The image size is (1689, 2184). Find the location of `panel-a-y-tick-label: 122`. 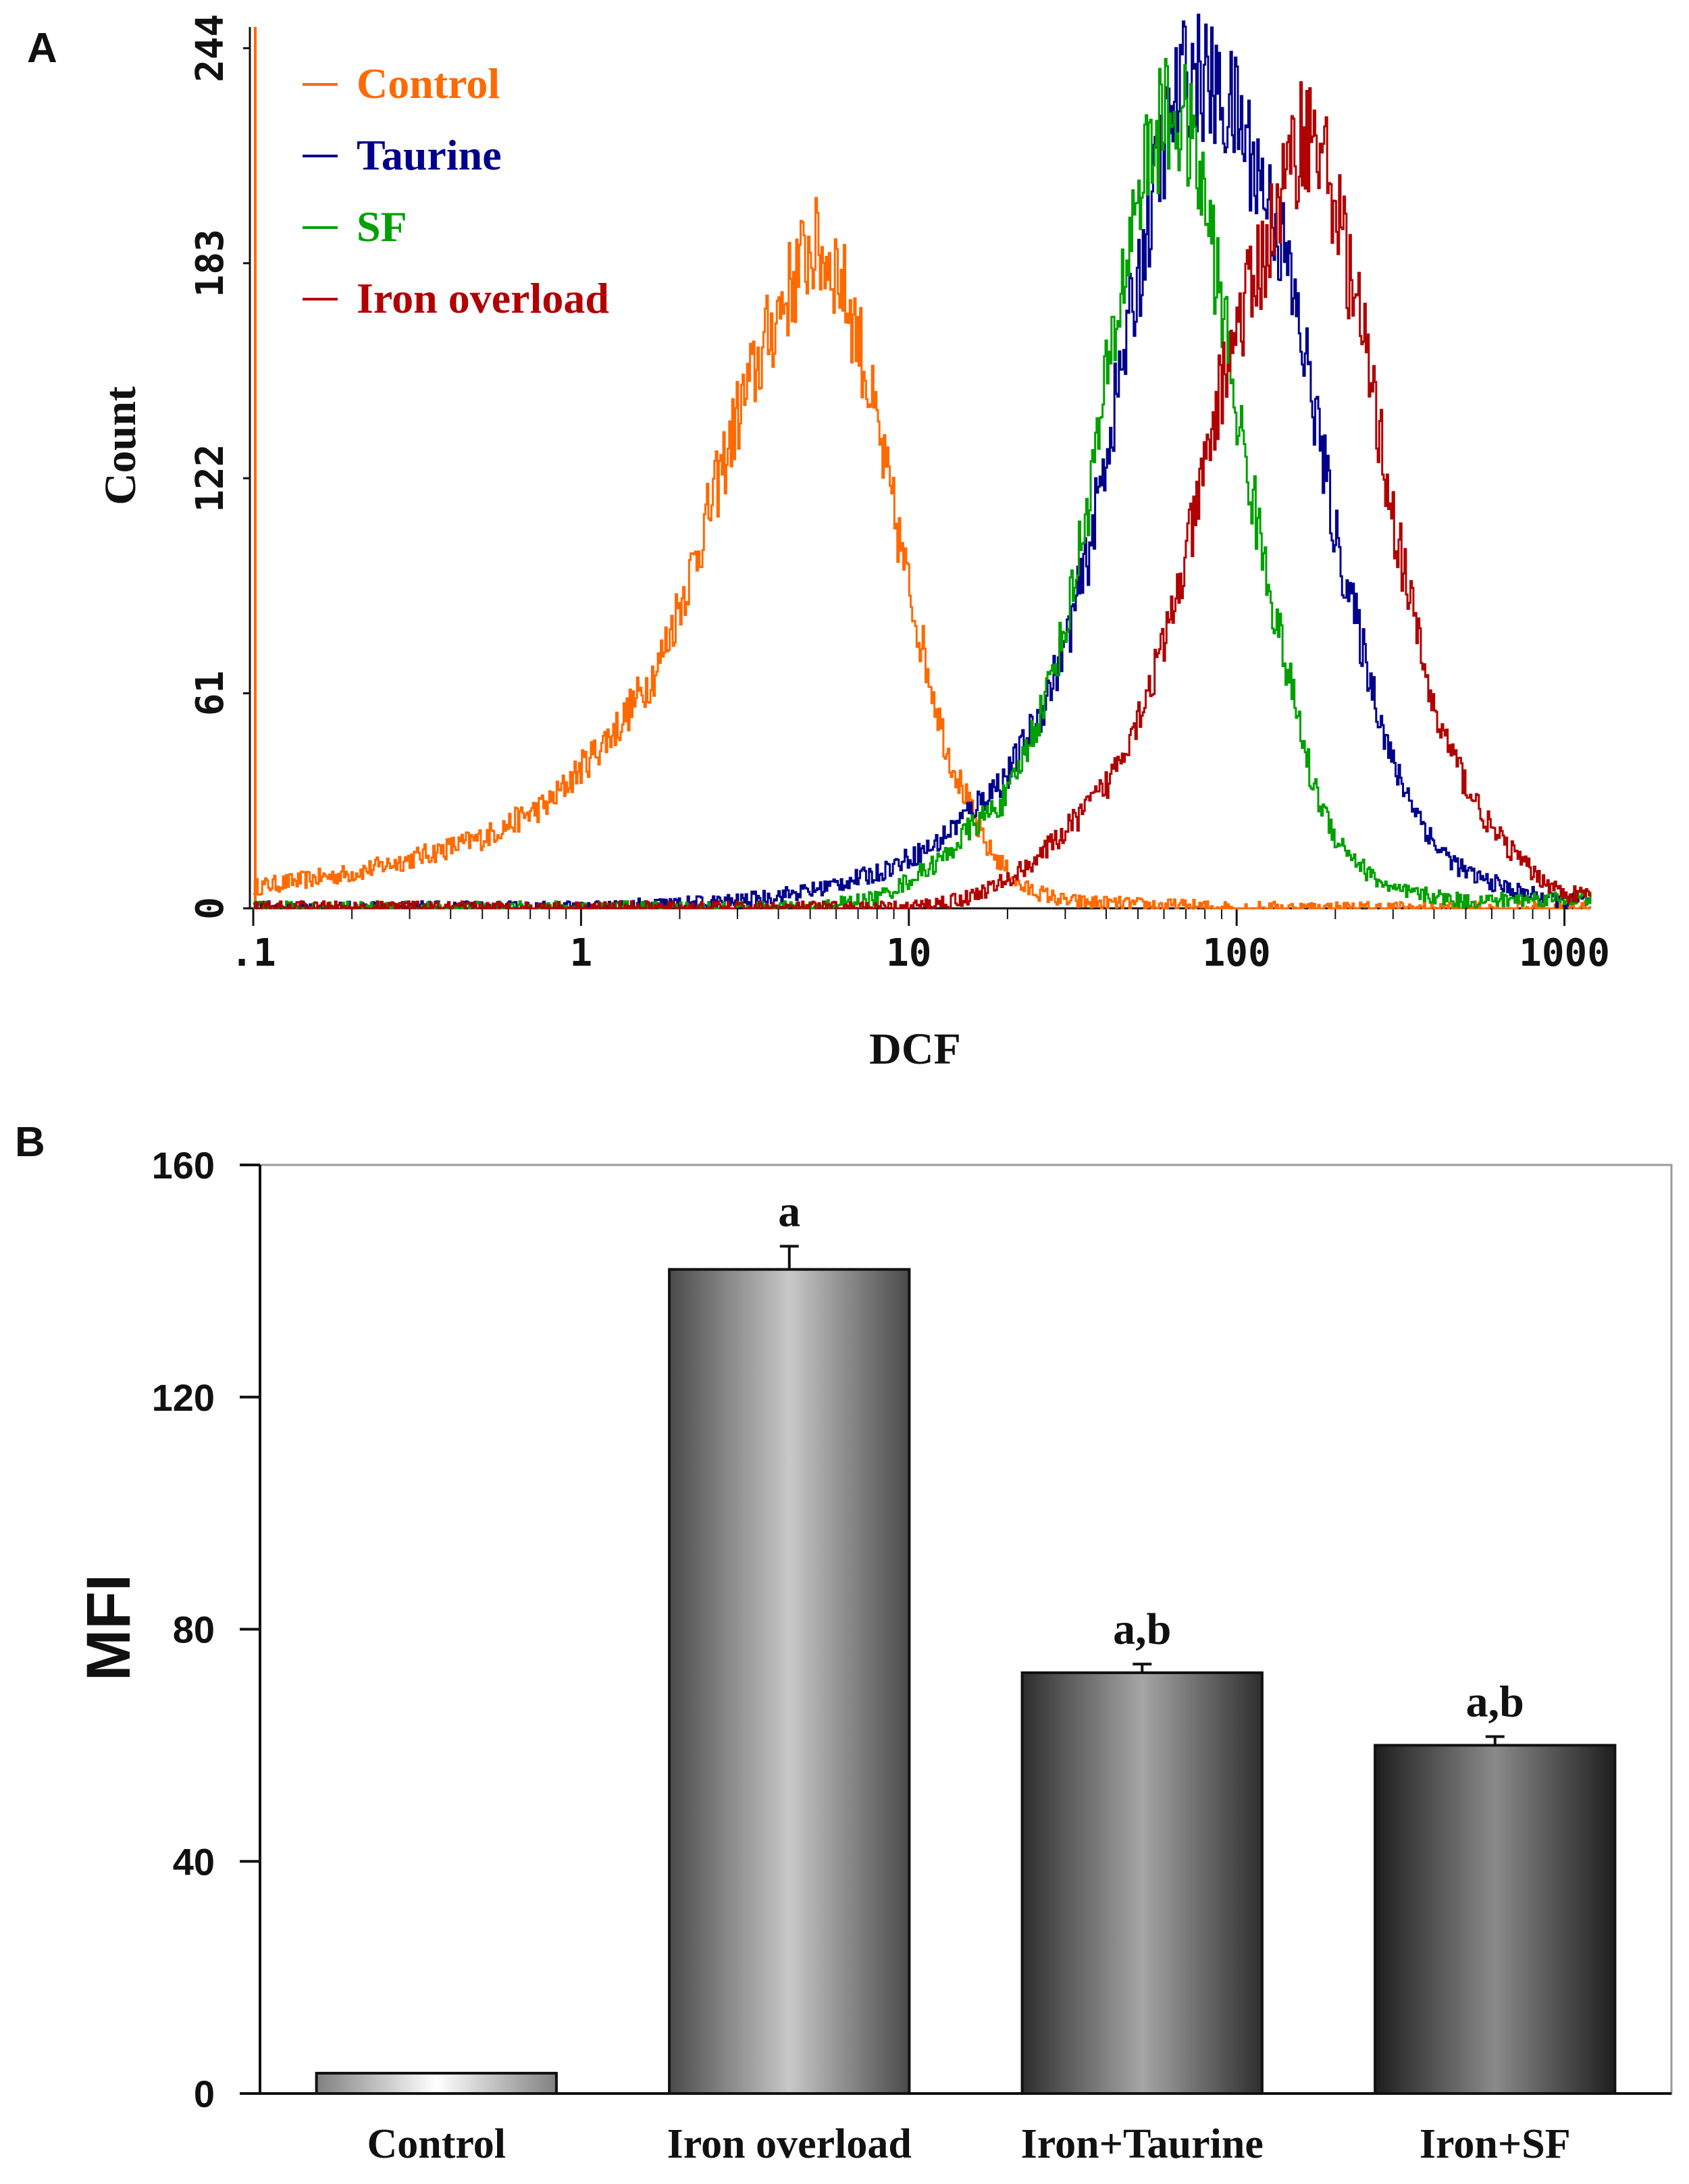

panel-a-y-tick-label: 122 is located at coordinates (210, 478).